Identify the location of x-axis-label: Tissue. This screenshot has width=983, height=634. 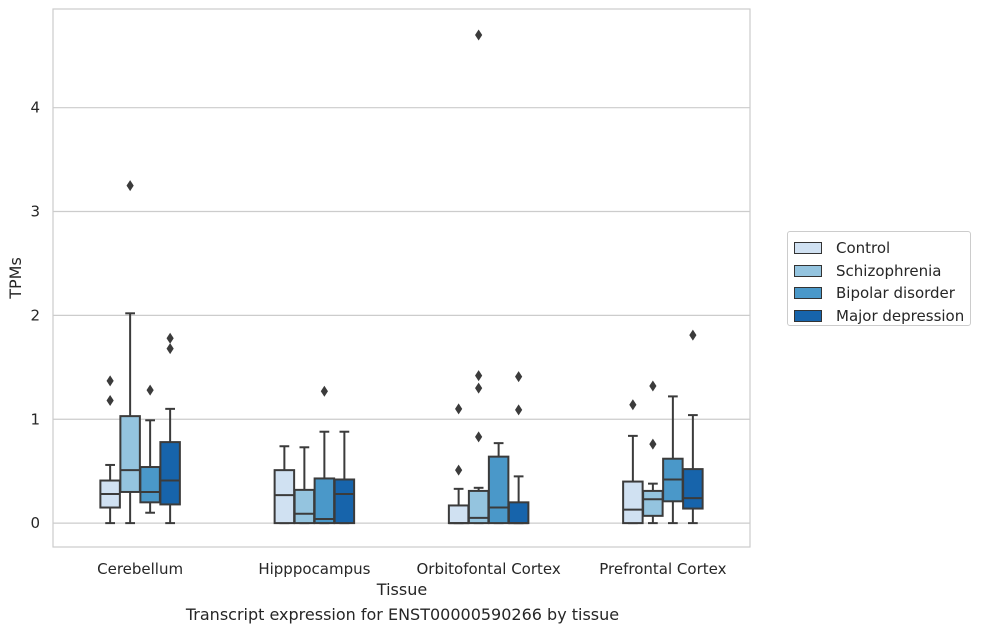
(401, 589).